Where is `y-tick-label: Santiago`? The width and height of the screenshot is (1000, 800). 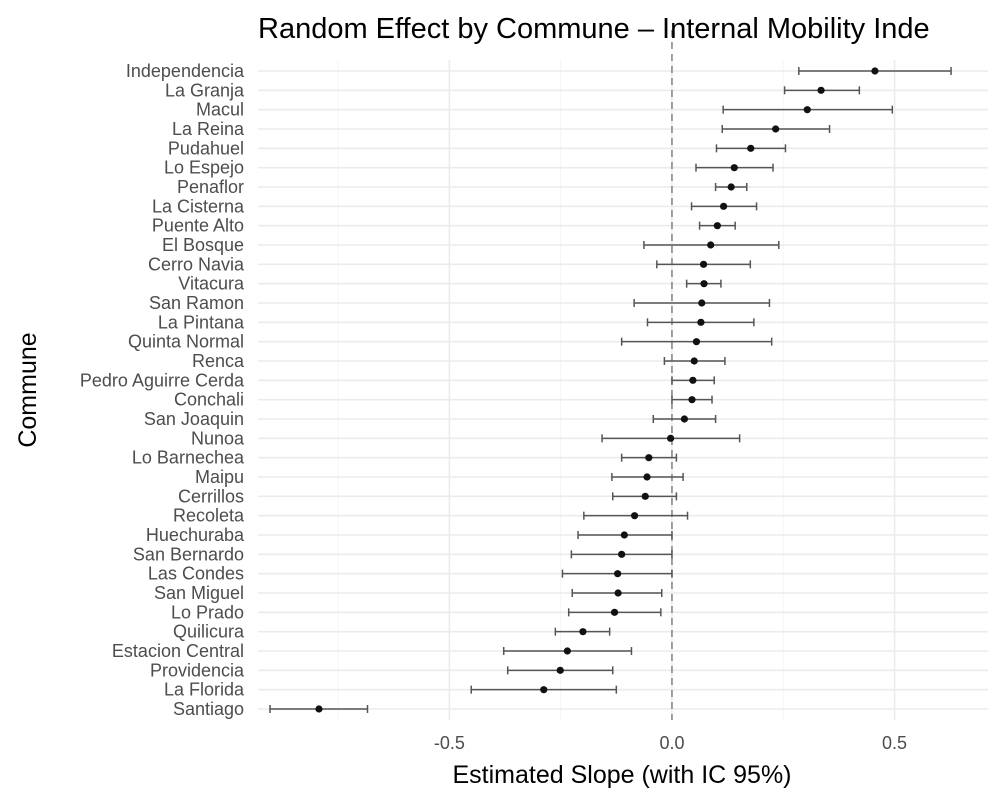
y-tick-label: Santiago is located at coordinates (208, 709).